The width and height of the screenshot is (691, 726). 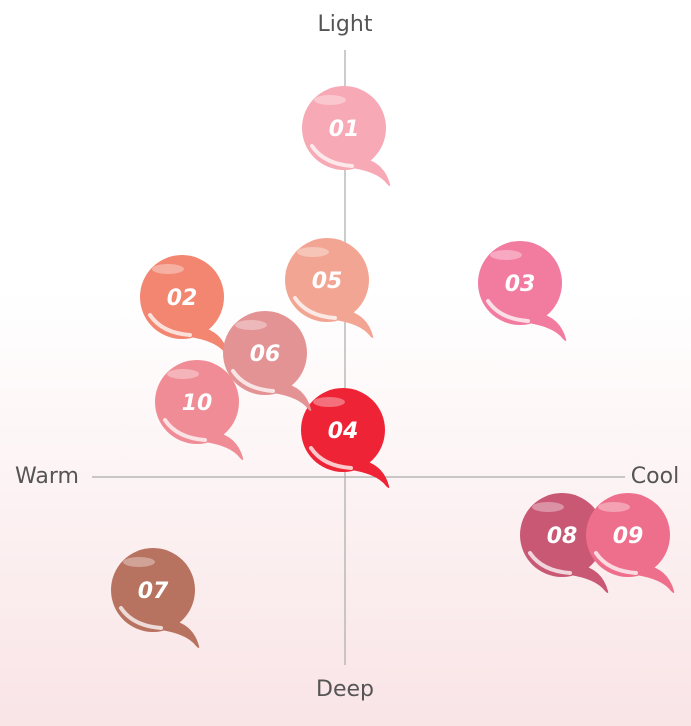 I want to click on swatch: 03, so click(x=522, y=291).